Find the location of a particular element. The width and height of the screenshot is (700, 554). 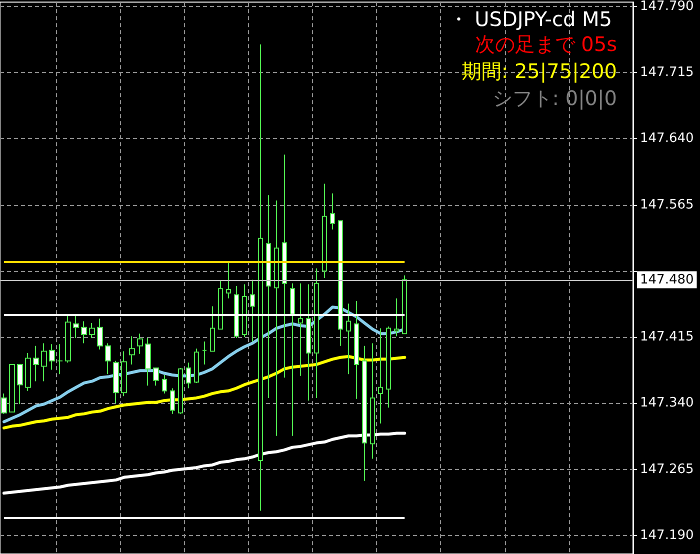

chart-title: ・ USDJPY-cd M5 is located at coordinates (530, 19).